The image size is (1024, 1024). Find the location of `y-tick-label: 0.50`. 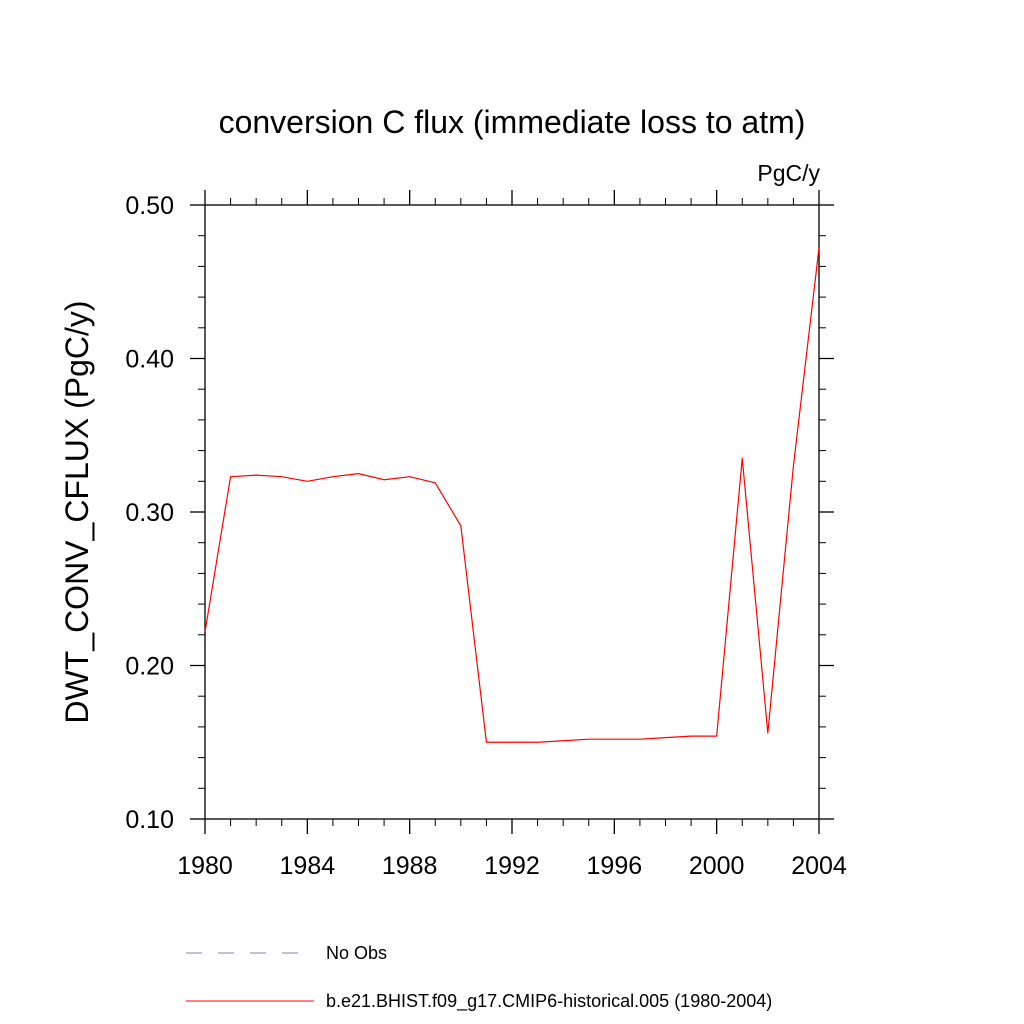

y-tick-label: 0.50 is located at coordinates (149, 206).